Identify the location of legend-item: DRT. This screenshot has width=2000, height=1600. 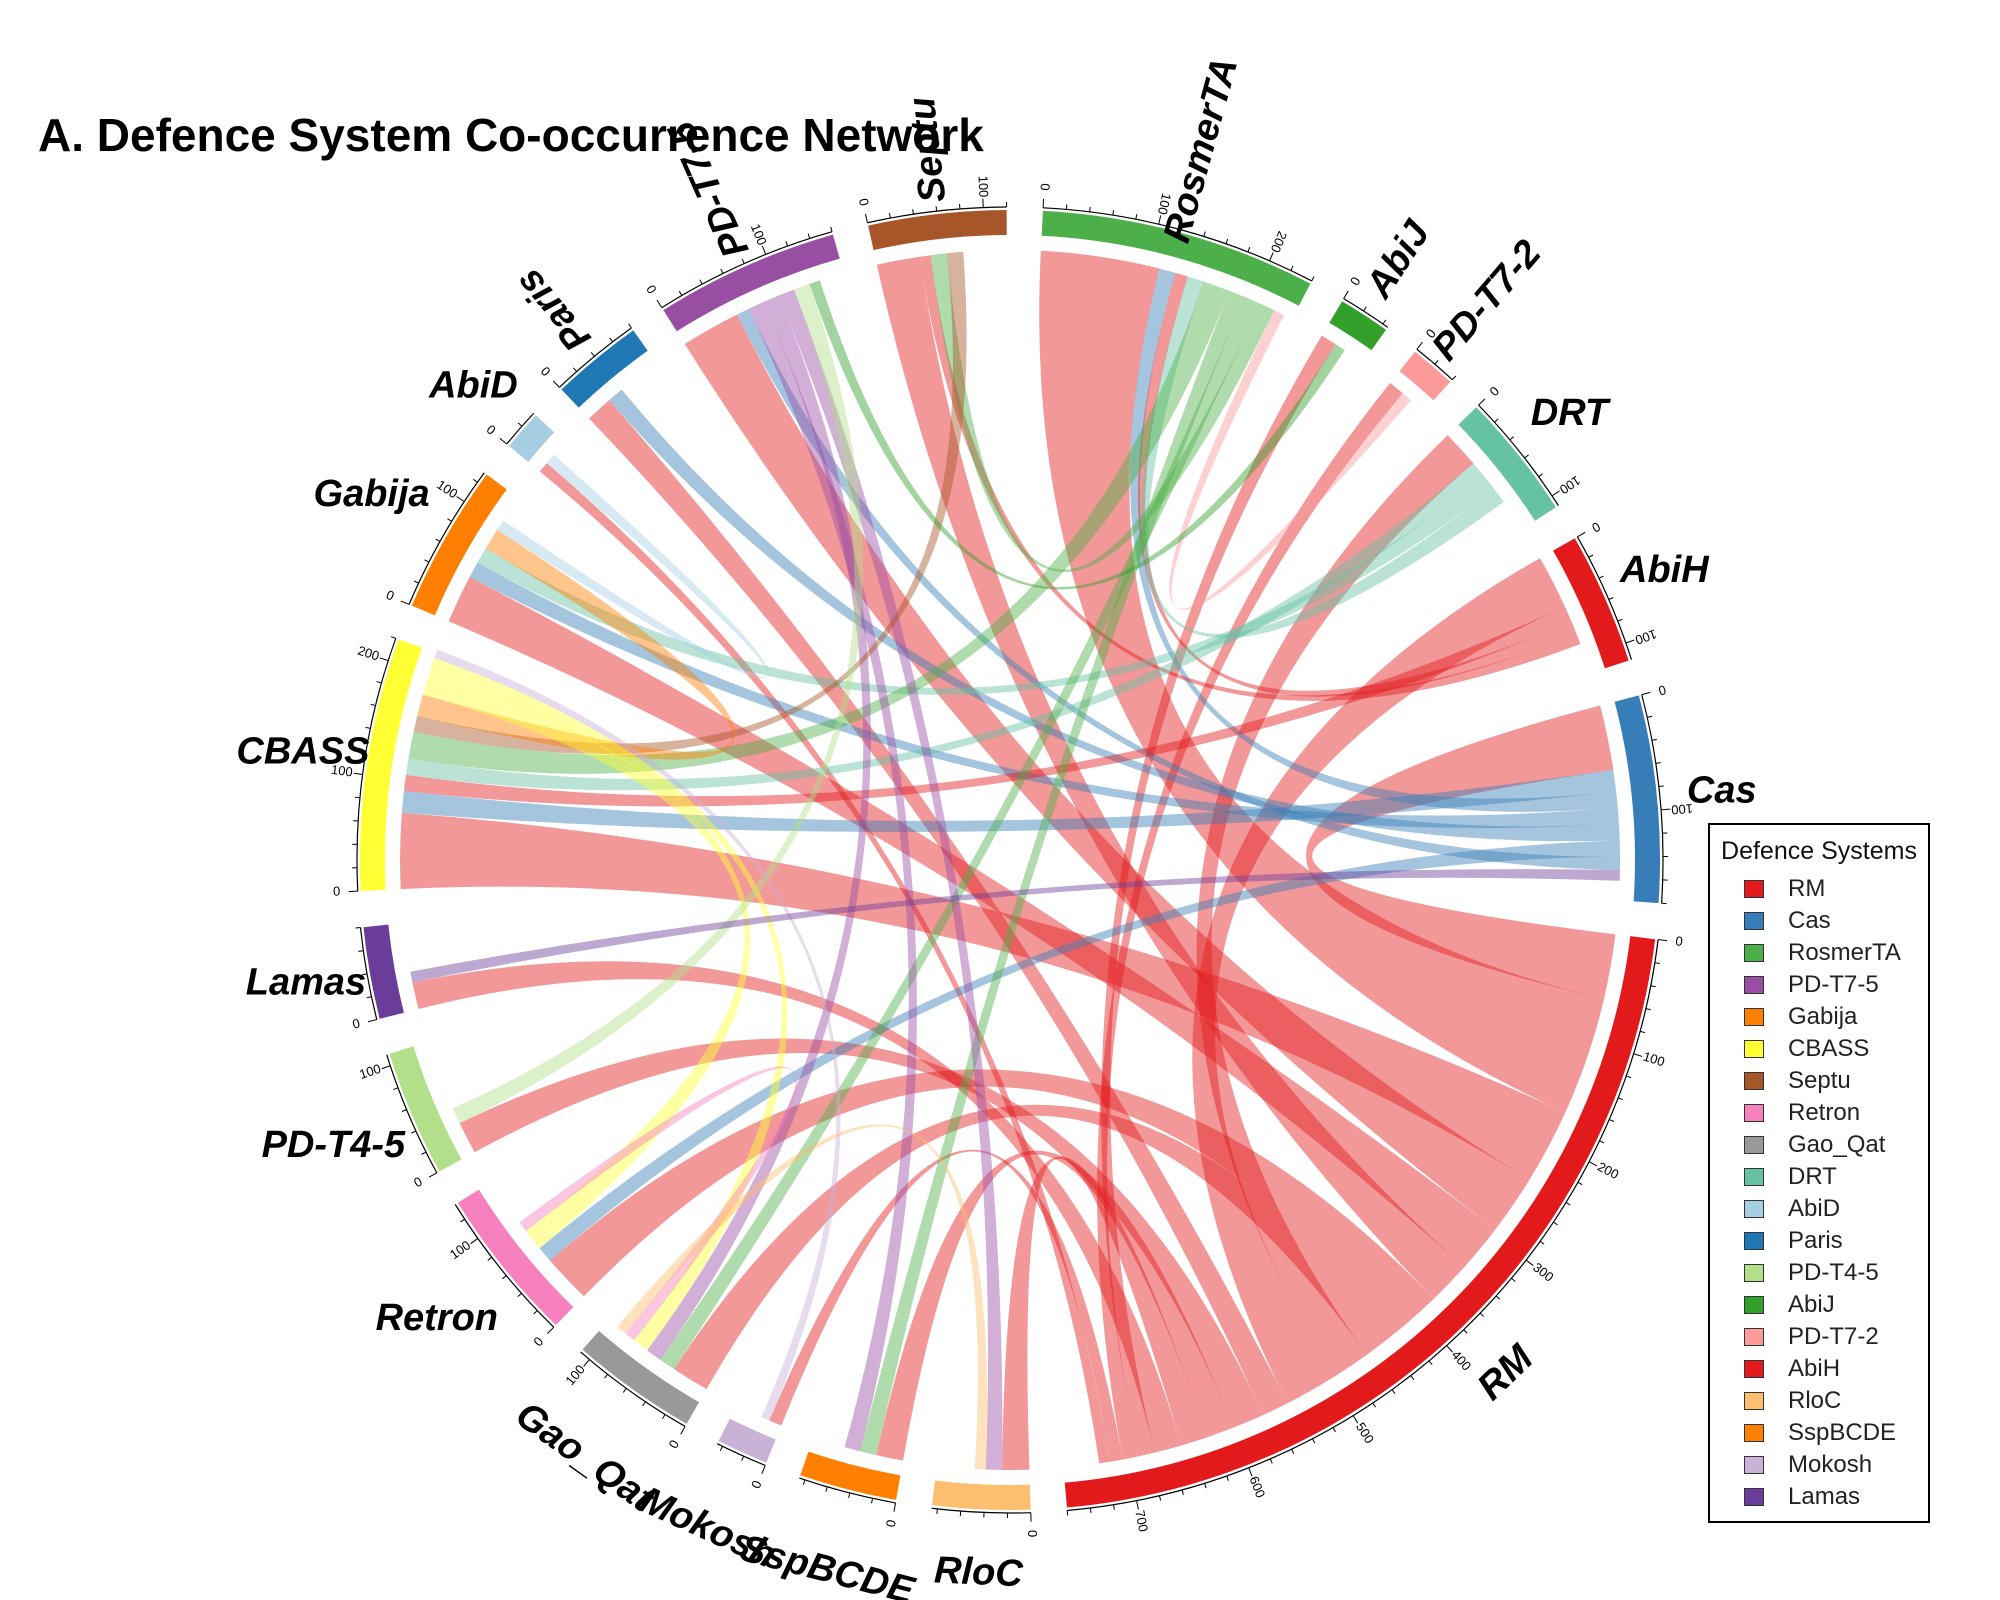
(1822, 1177).